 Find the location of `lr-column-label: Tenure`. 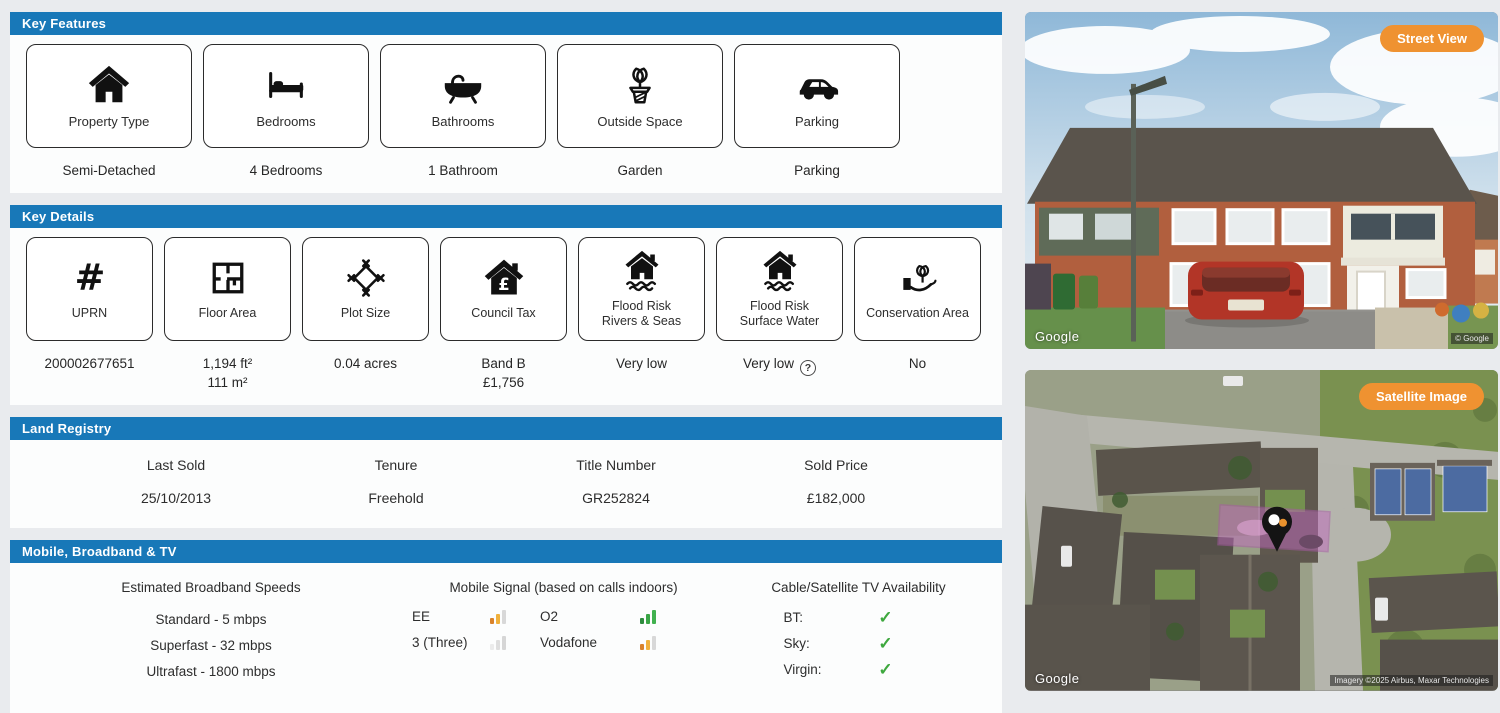

lr-column-label: Tenure is located at coordinates (396, 464).